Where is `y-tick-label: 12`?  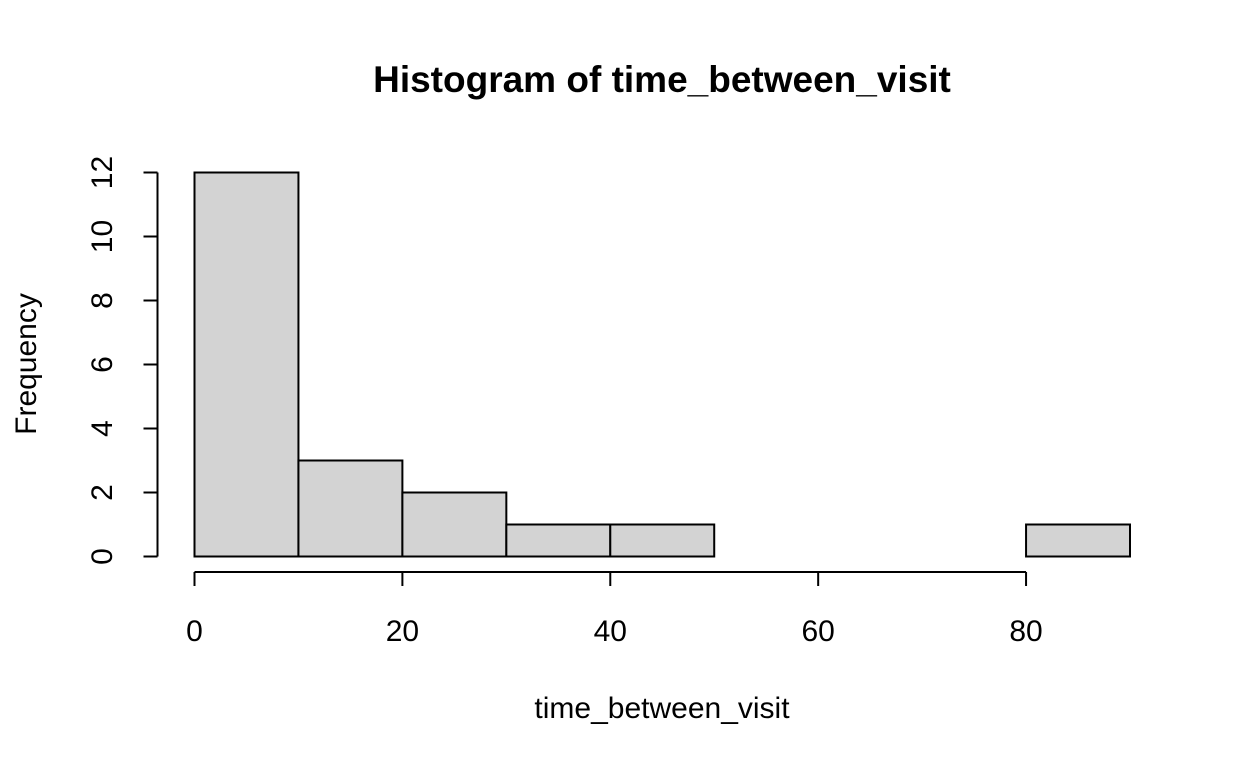 y-tick-label: 12 is located at coordinates (102, 172).